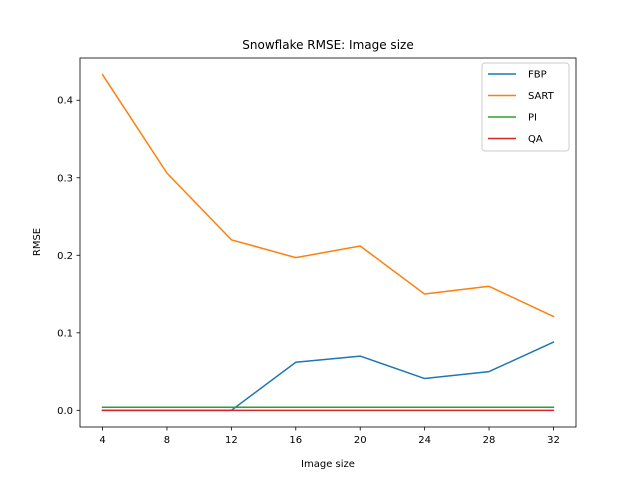  I want to click on x-axis: 4 8 12 16 20 24 28 32, so click(329, 436).